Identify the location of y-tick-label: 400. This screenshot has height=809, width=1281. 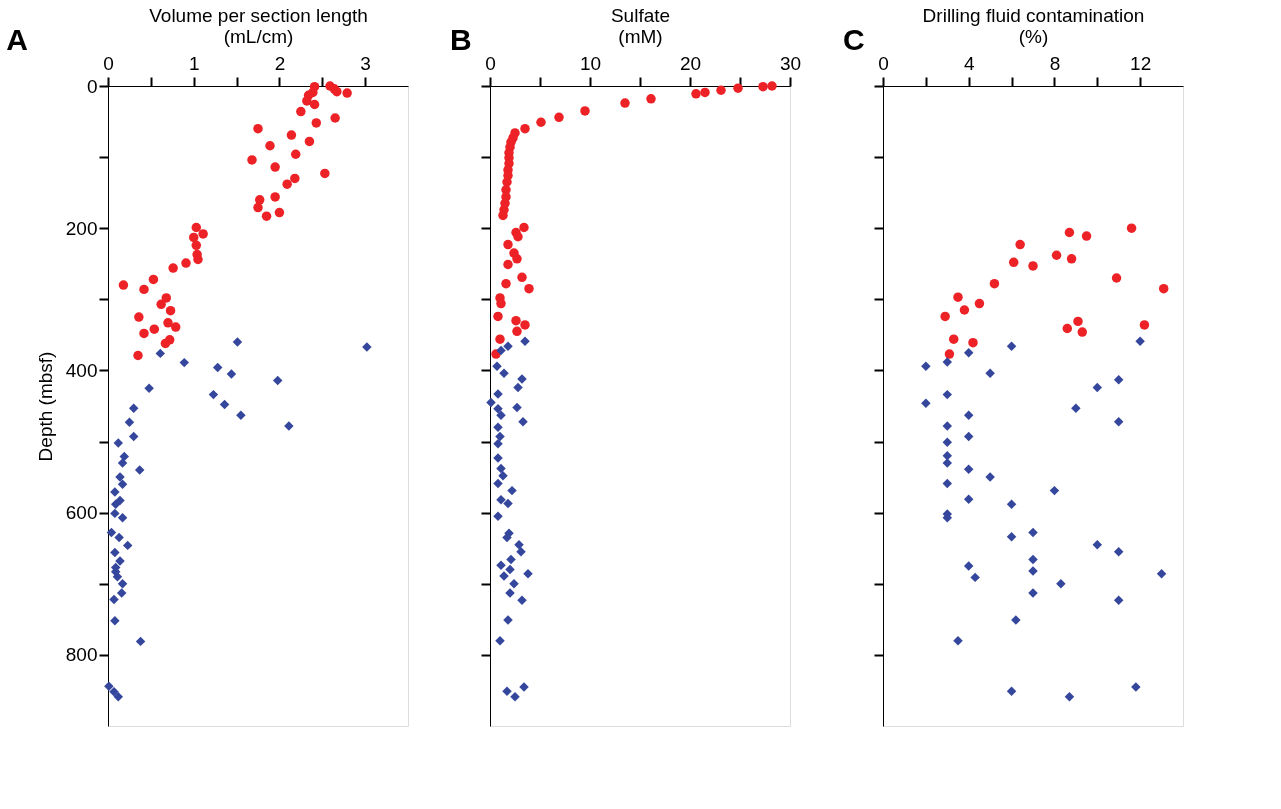
(81, 370).